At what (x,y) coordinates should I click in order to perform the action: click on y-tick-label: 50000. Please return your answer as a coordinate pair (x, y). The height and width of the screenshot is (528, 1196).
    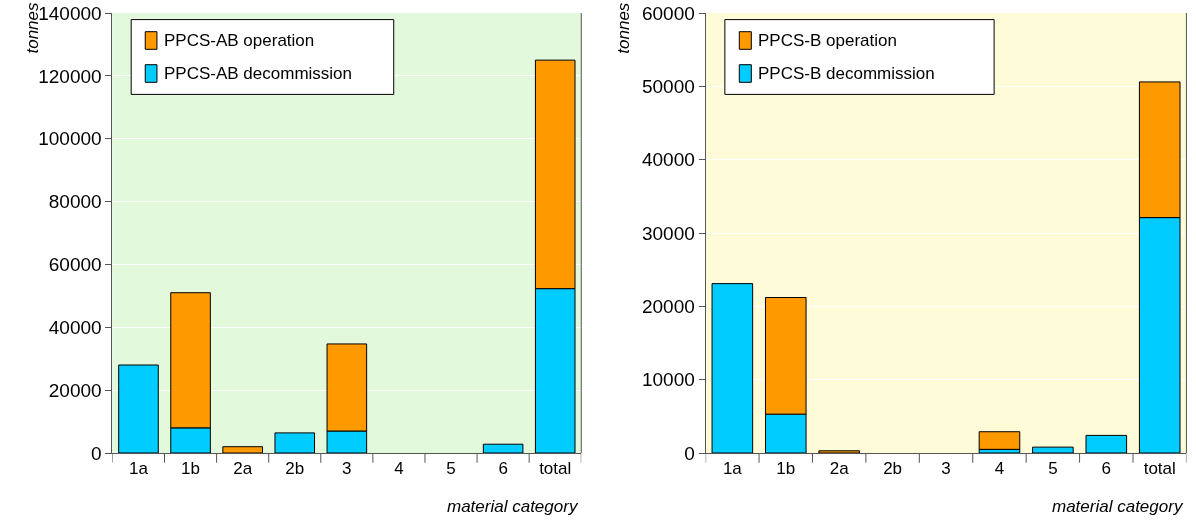
    Looking at the image, I should click on (668, 86).